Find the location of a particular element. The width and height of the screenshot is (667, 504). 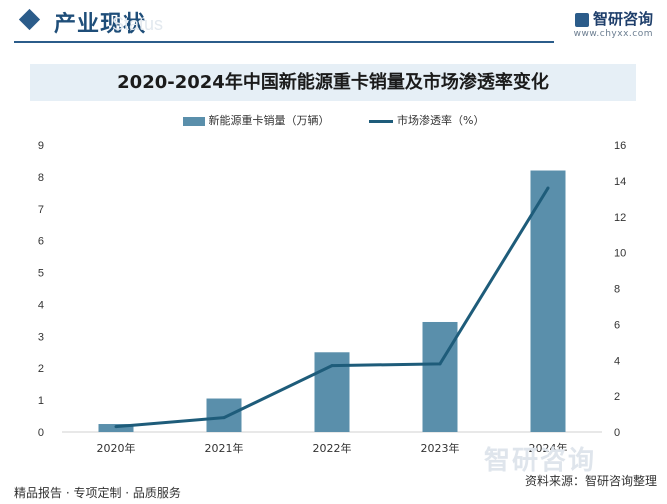

legend-item-sales: 新能源重卡销量（万辆） is located at coordinates (256, 120).